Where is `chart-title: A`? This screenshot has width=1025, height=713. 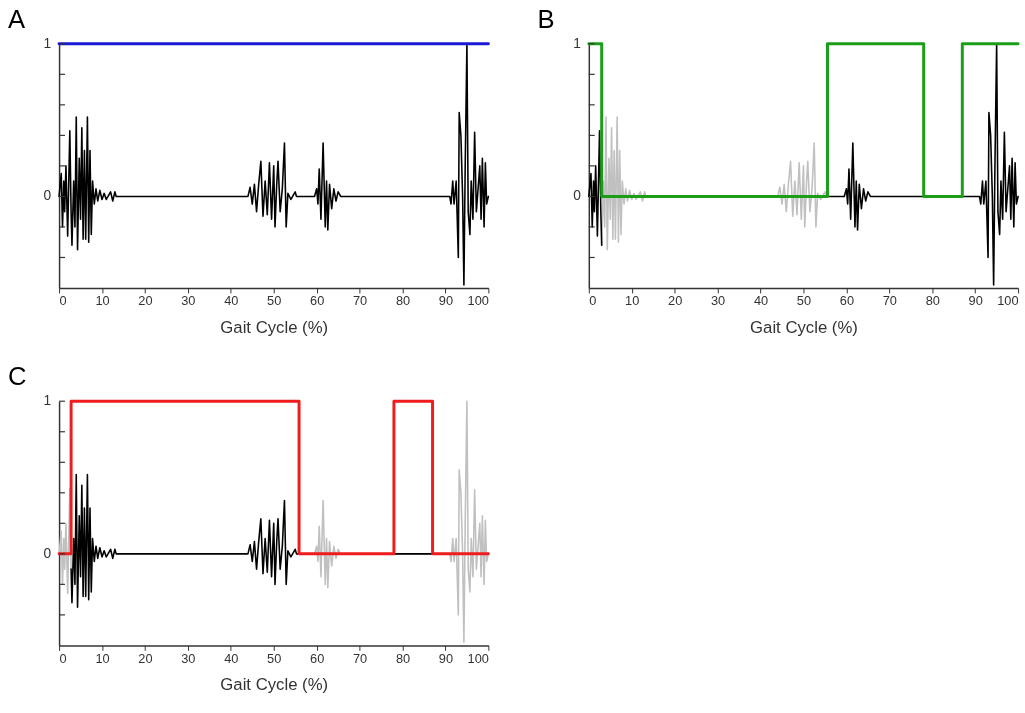 chart-title: A is located at coordinates (16, 19).